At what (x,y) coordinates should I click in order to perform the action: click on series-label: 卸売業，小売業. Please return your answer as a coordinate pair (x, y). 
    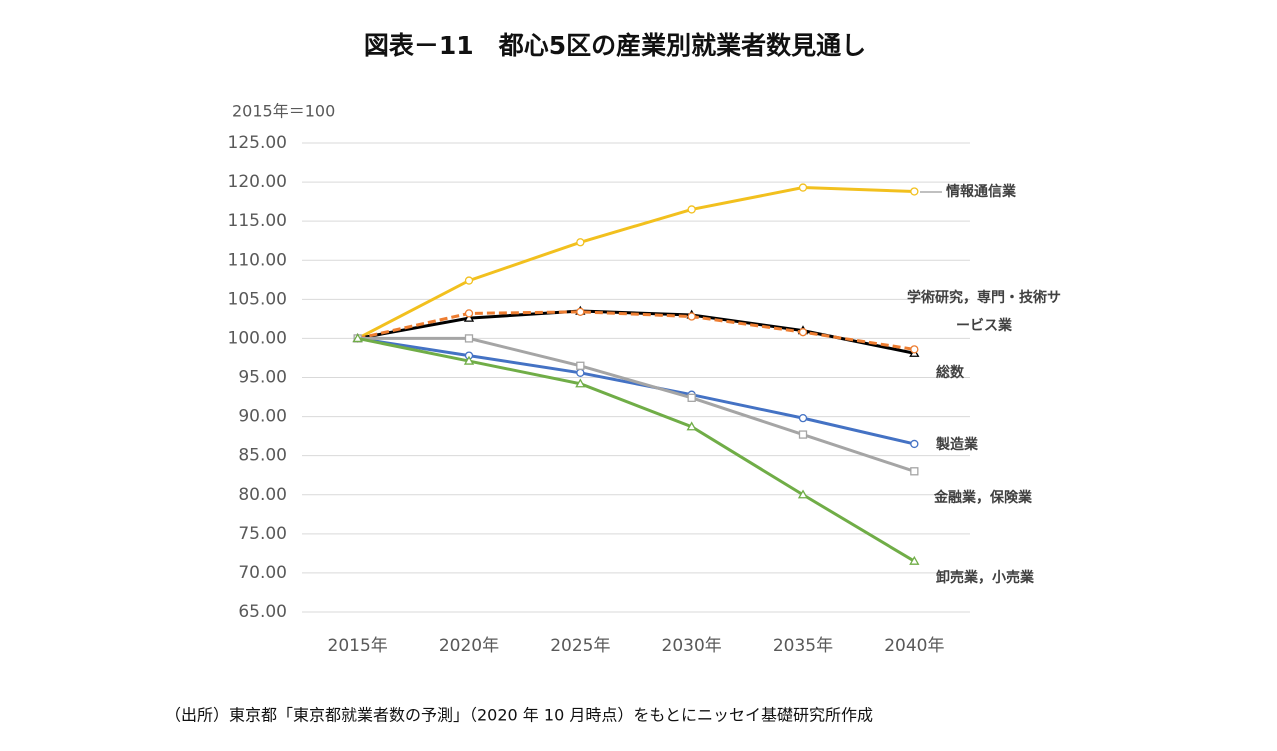
    Looking at the image, I should click on (985, 577).